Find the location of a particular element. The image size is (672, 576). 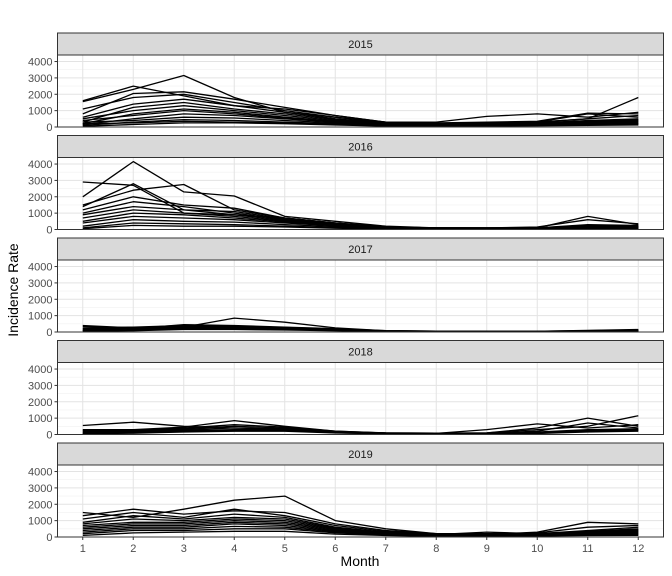

x-tick-label: 10 is located at coordinates (537, 549).